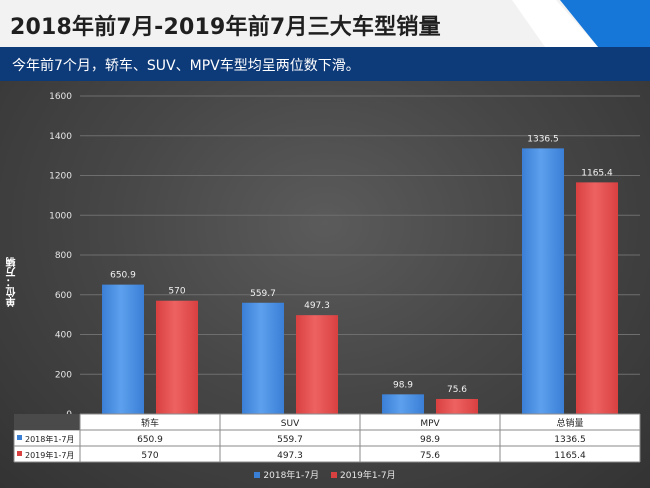 The image size is (650, 488). I want to click on y-tick-label: 200, so click(63, 375).